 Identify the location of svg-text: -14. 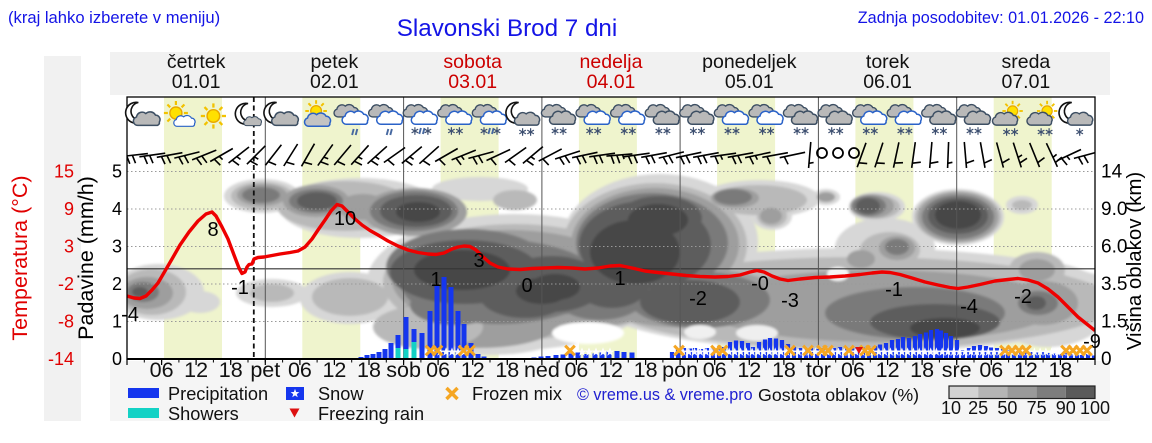
(61, 359).